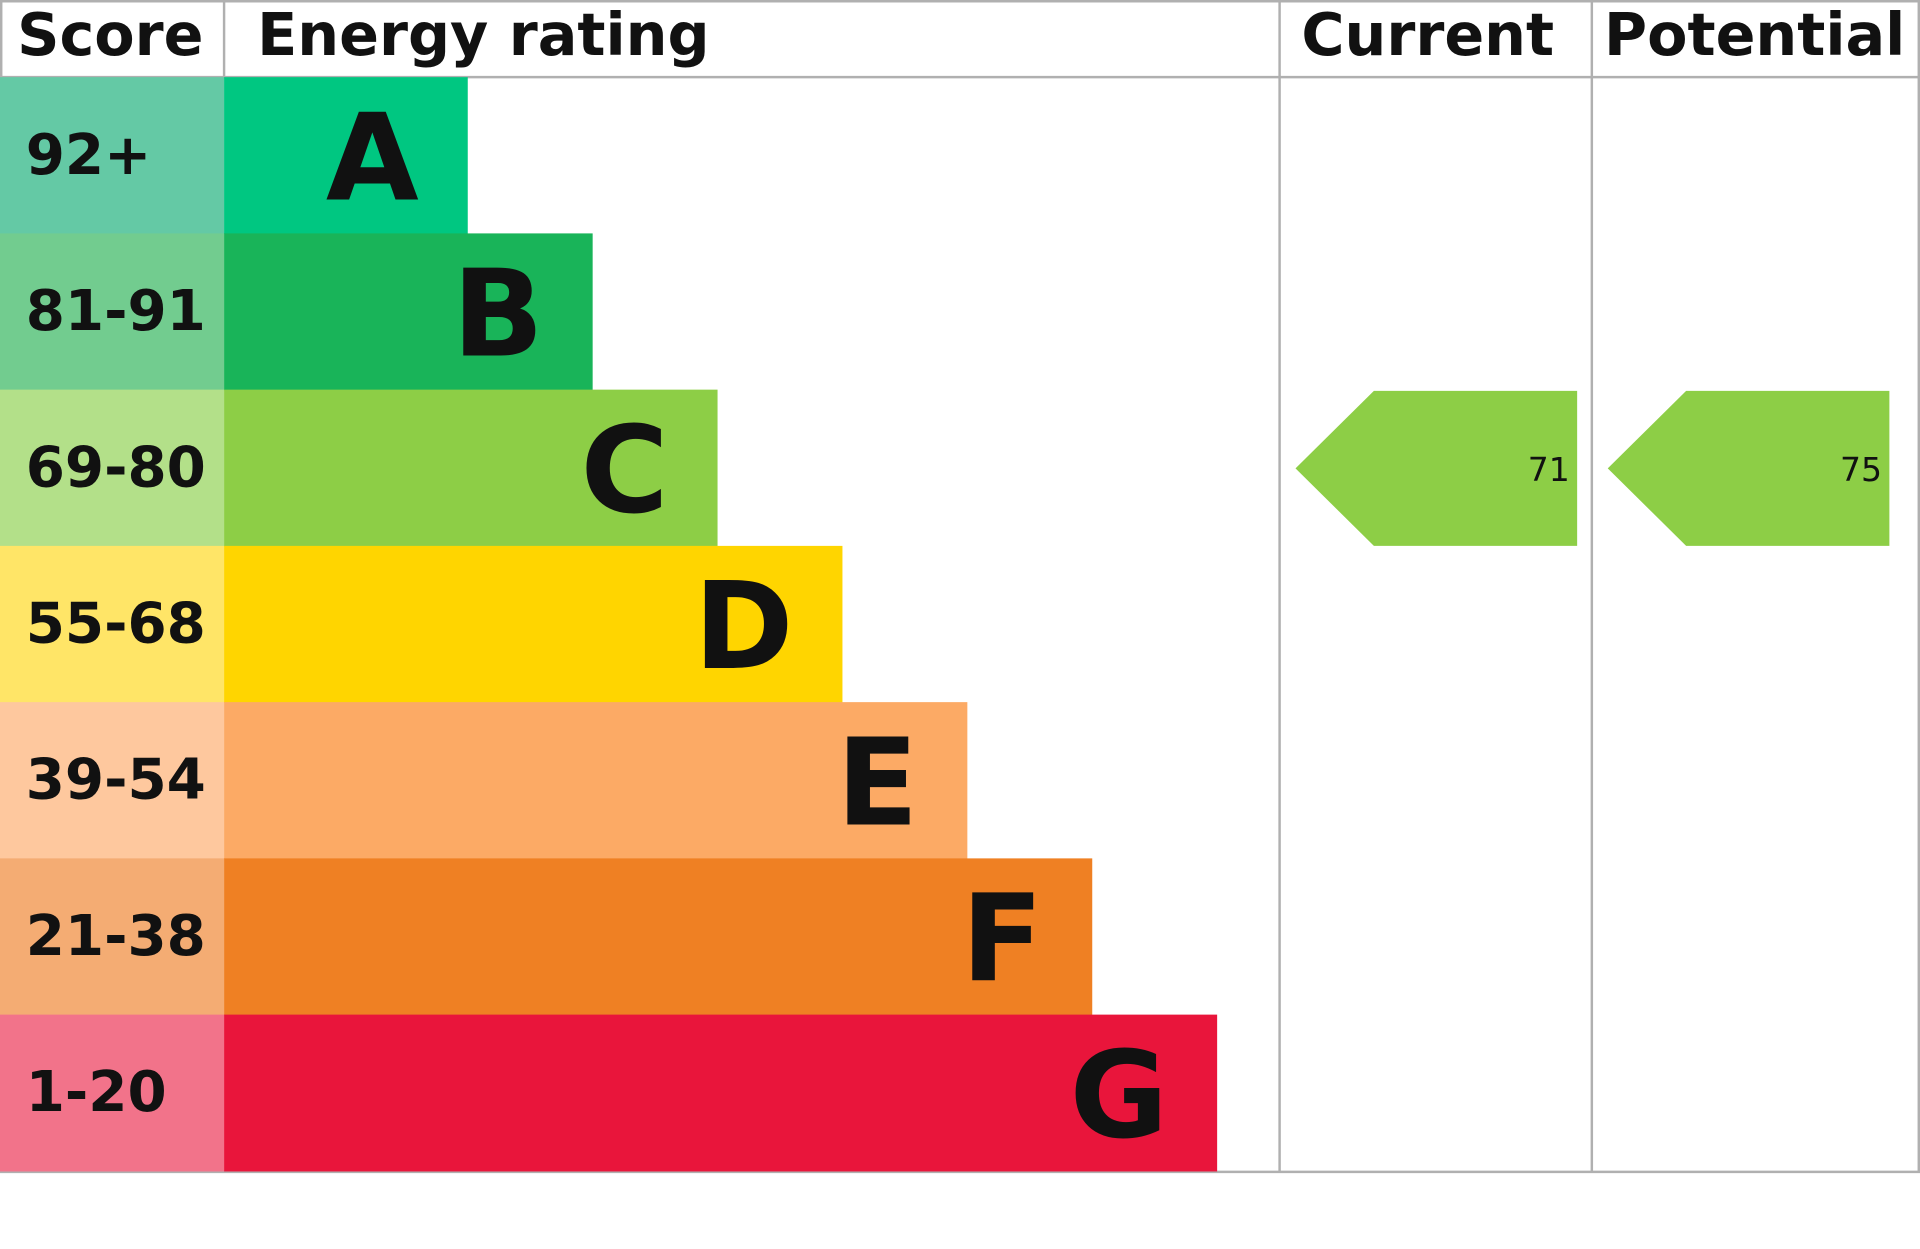 The height and width of the screenshot is (1249, 1920). Describe the element at coordinates (1002, 940) in the screenshot. I see `rating-letter: F` at that location.